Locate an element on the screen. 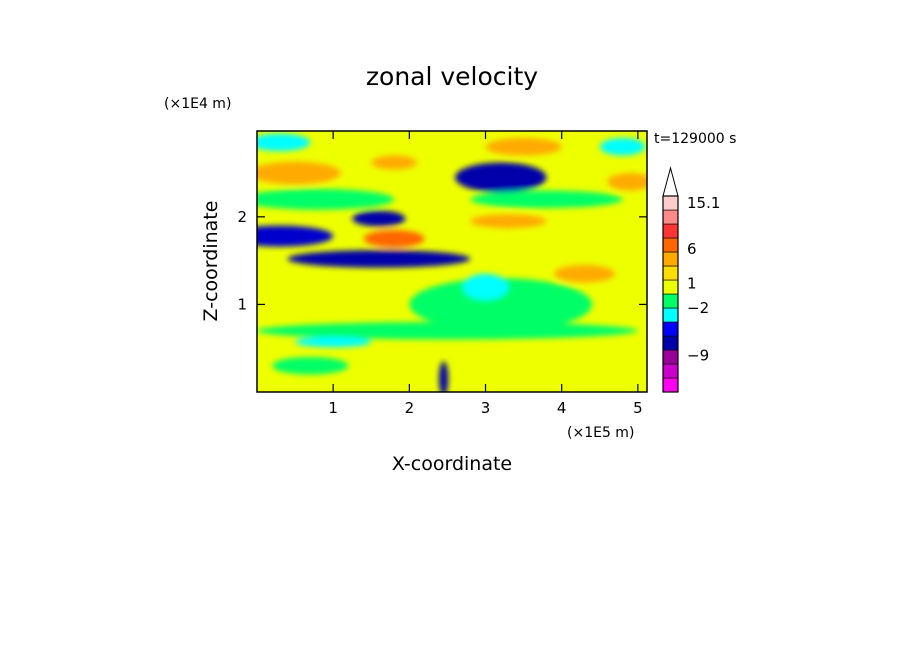 The height and width of the screenshot is (654, 904). chart-title: zonal velocity is located at coordinates (452, 76).